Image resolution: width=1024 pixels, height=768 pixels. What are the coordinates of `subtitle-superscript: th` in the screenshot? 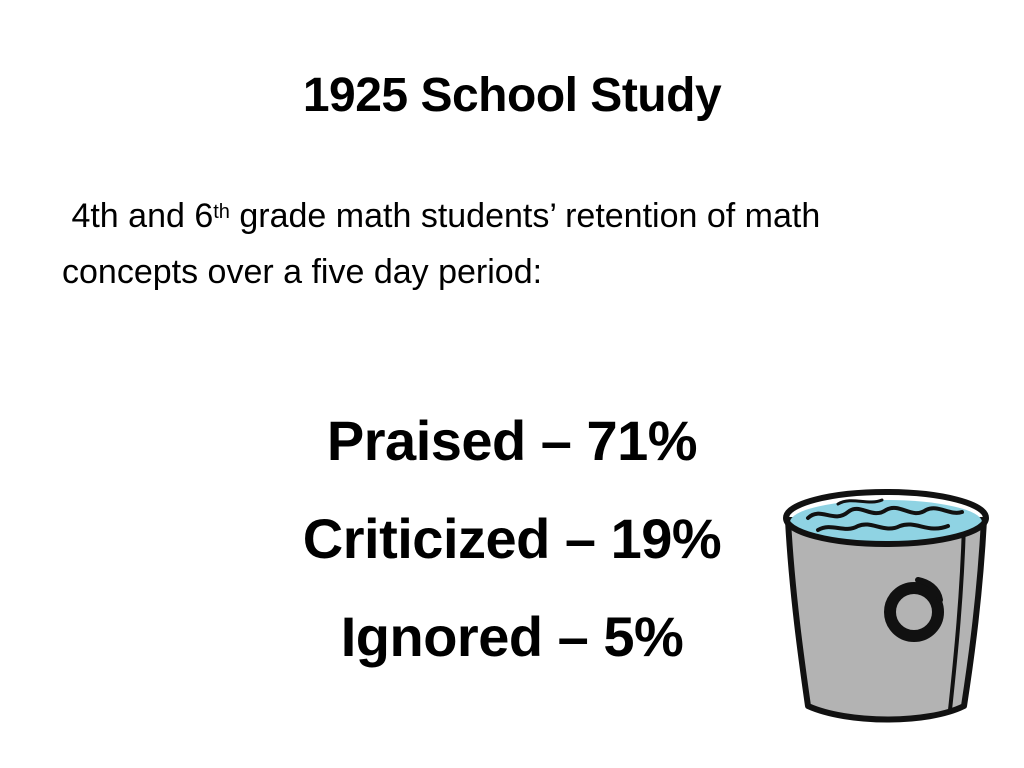 It's located at (221, 212).